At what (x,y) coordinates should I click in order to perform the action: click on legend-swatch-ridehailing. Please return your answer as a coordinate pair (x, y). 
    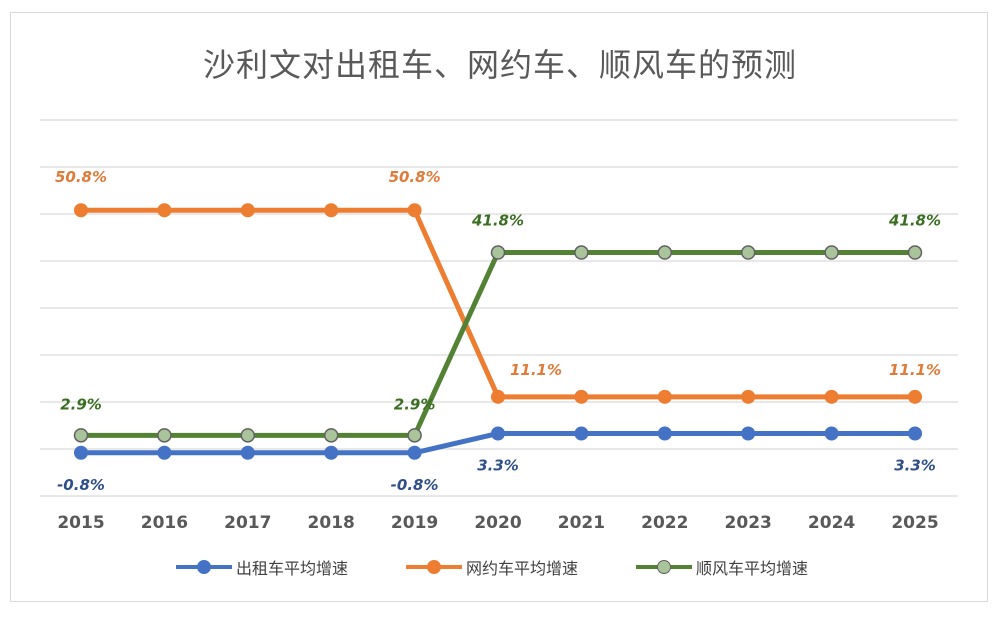
    Looking at the image, I should click on (434, 567).